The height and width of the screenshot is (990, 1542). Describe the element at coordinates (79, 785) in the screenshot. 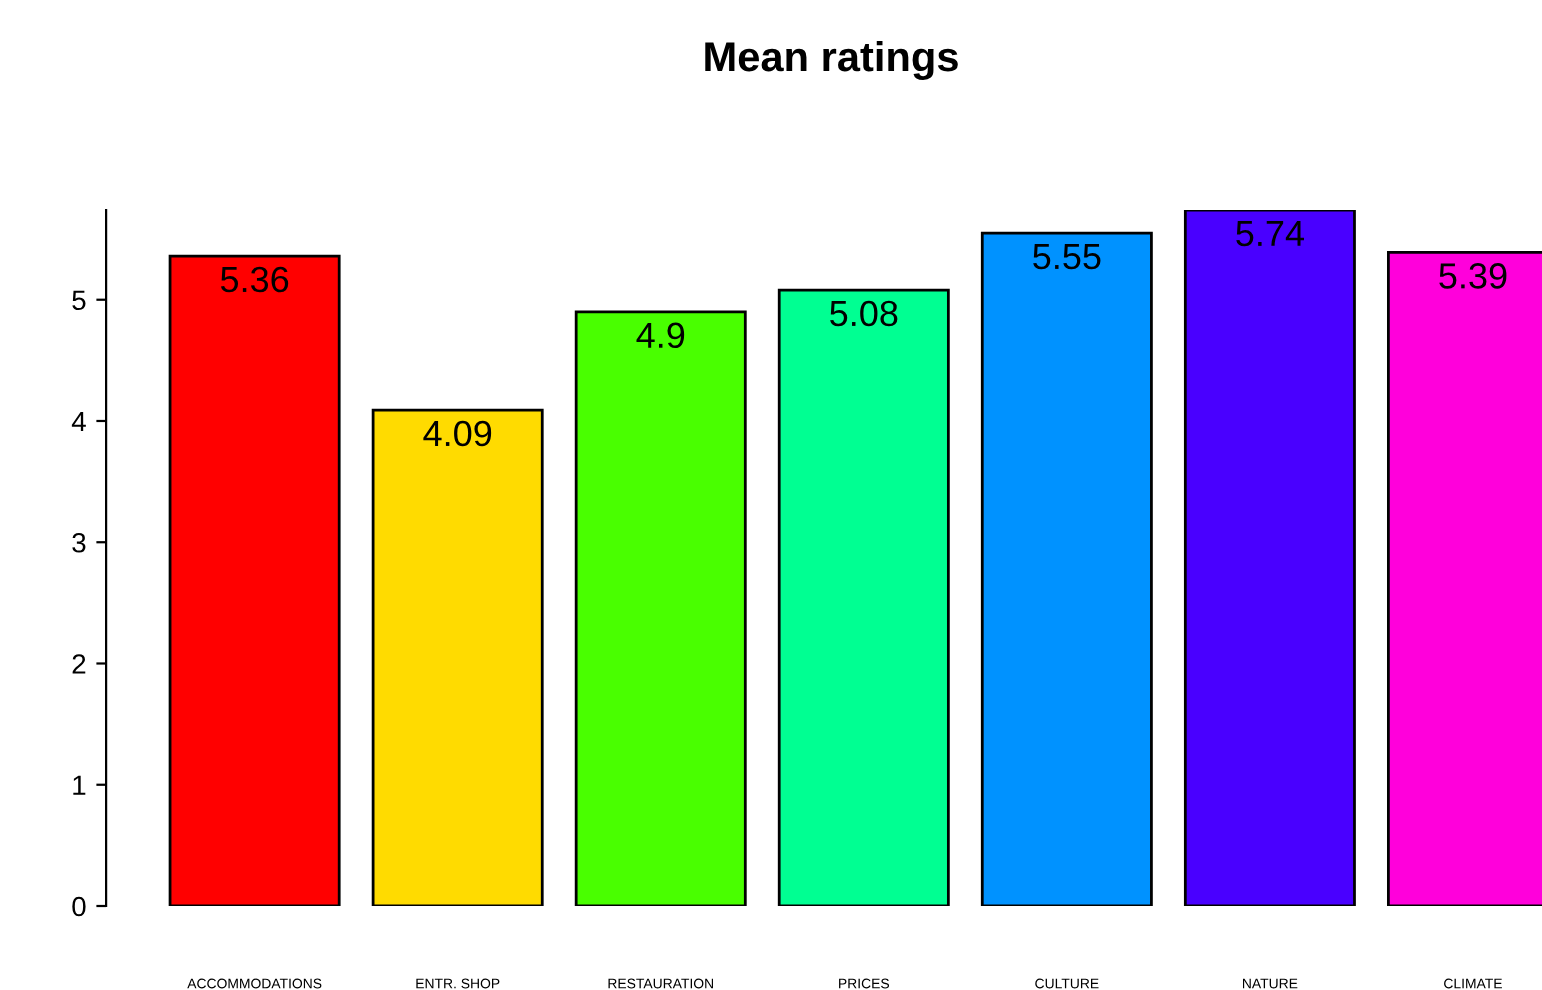

I see `y-tick-label: 1` at that location.